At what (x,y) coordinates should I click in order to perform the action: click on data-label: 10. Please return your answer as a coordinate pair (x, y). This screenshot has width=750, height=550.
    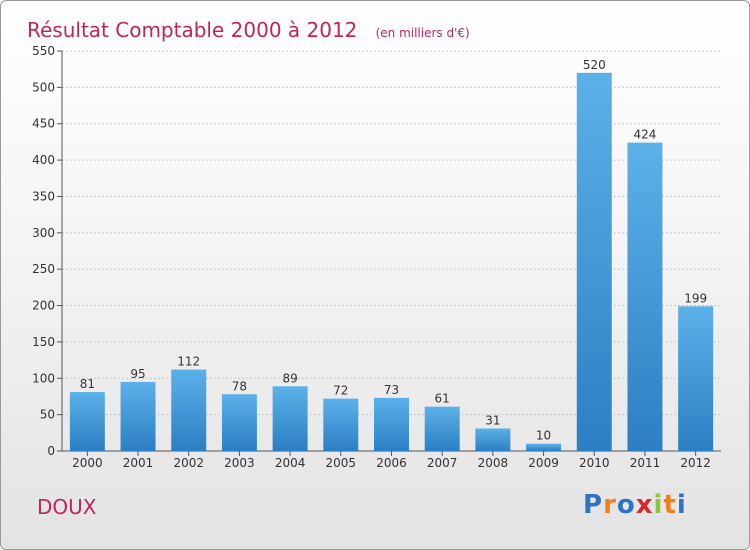
    Looking at the image, I should click on (543, 436).